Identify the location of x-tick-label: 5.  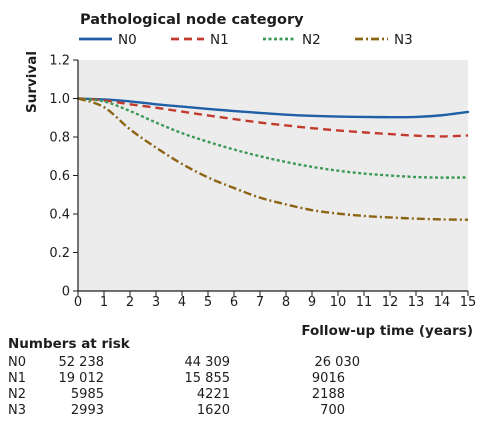
(208, 302).